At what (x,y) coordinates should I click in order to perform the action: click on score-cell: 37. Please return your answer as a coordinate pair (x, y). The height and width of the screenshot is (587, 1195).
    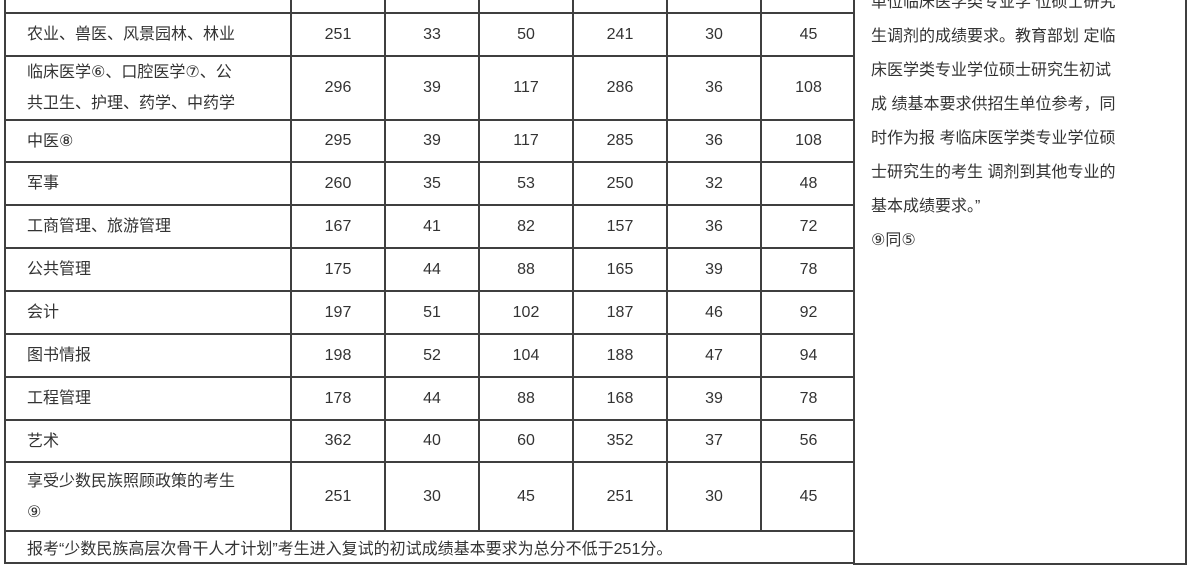
    Looking at the image, I should click on (714, 441).